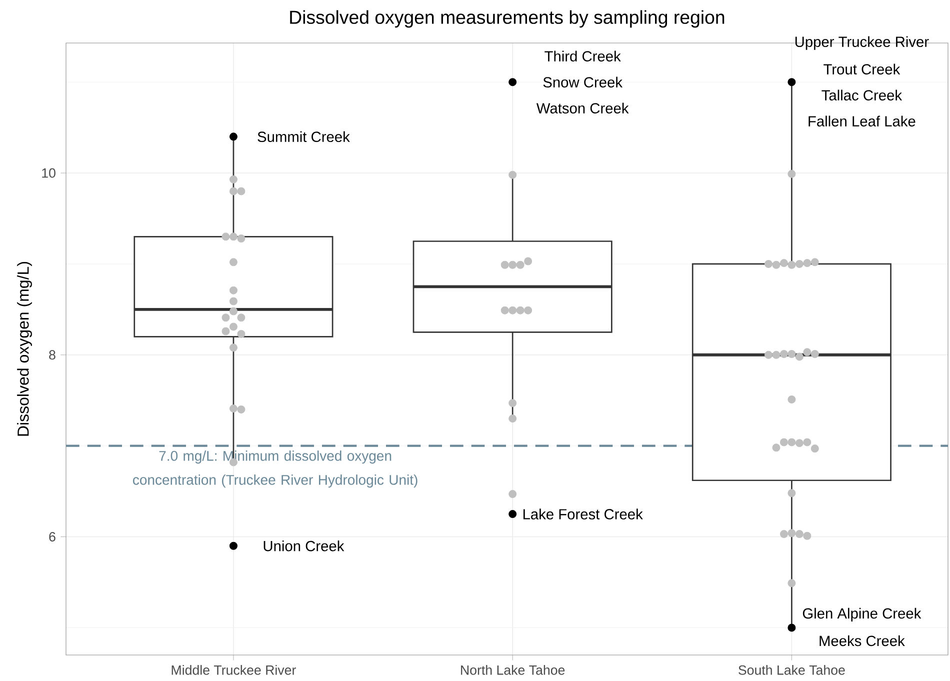 The image size is (950, 681). Describe the element at coordinates (52, 537) in the screenshot. I see `y-tick-label: 6` at that location.